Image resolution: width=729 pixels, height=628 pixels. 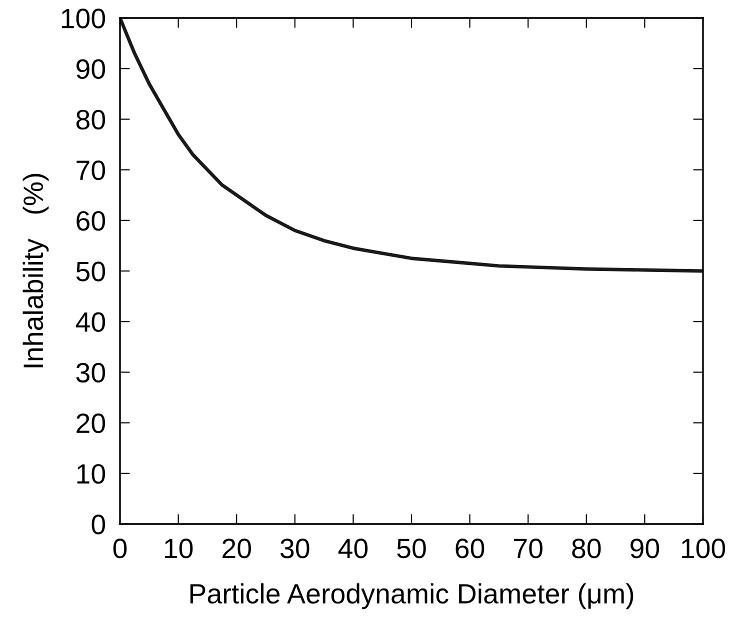 I want to click on y-tick-label: 10, so click(x=91, y=474).